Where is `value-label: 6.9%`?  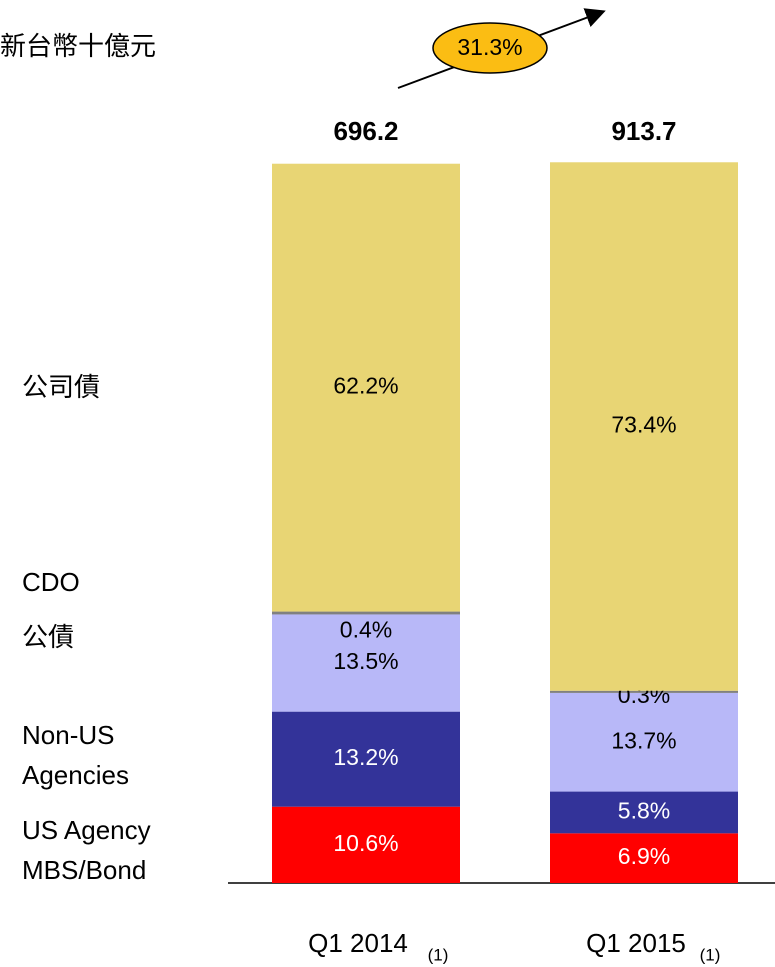 value-label: 6.9% is located at coordinates (644, 856).